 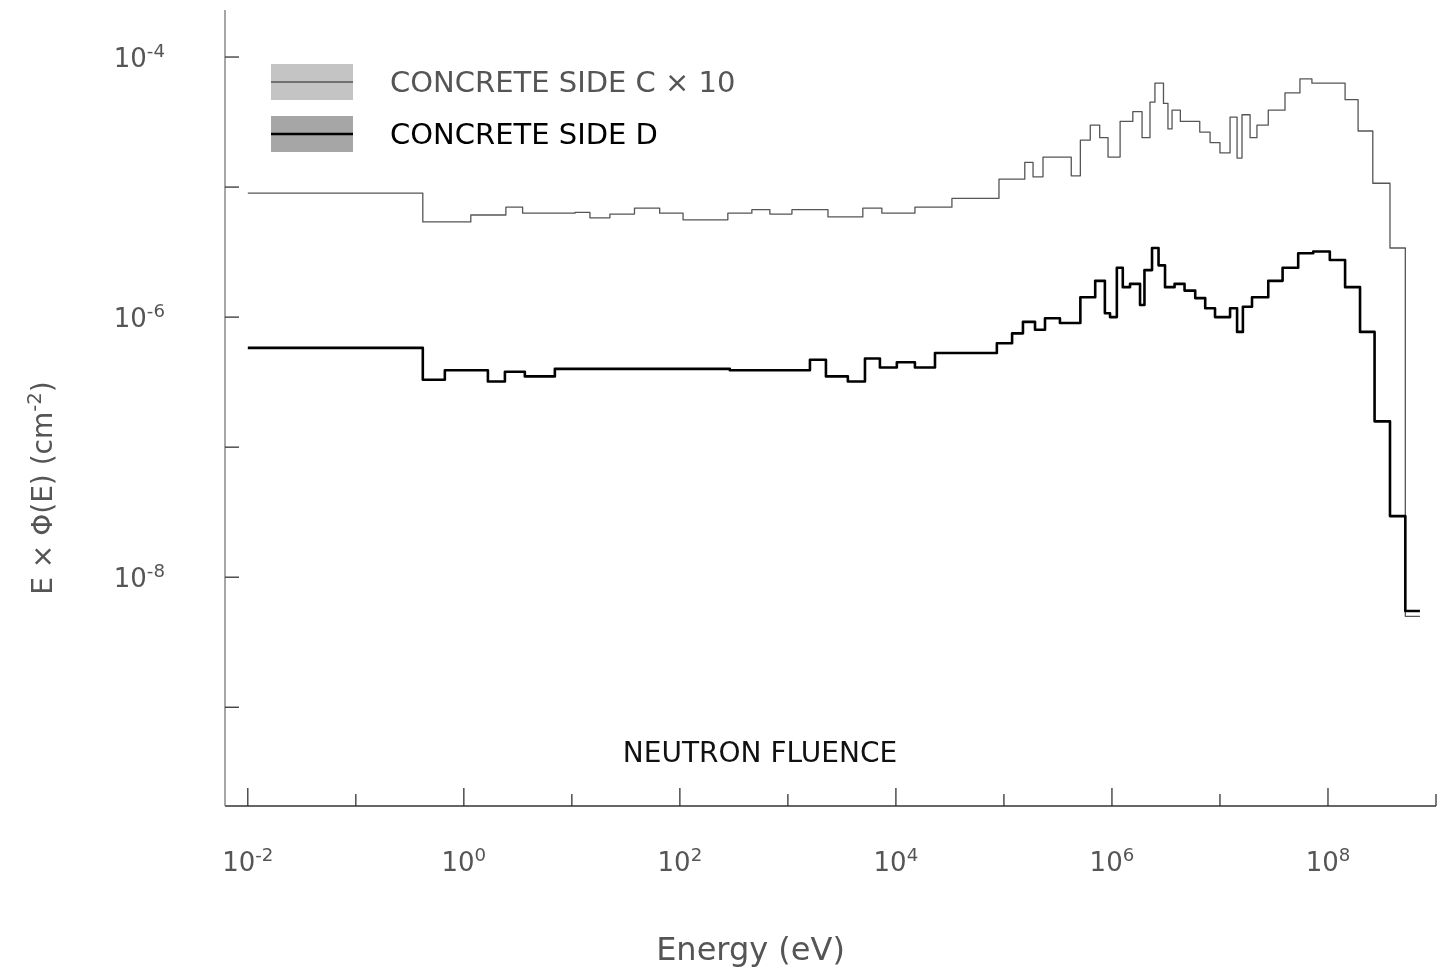 What do you see at coordinates (680, 860) in the screenshot?
I see `x-tick-label: 10$^{2}$` at bounding box center [680, 860].